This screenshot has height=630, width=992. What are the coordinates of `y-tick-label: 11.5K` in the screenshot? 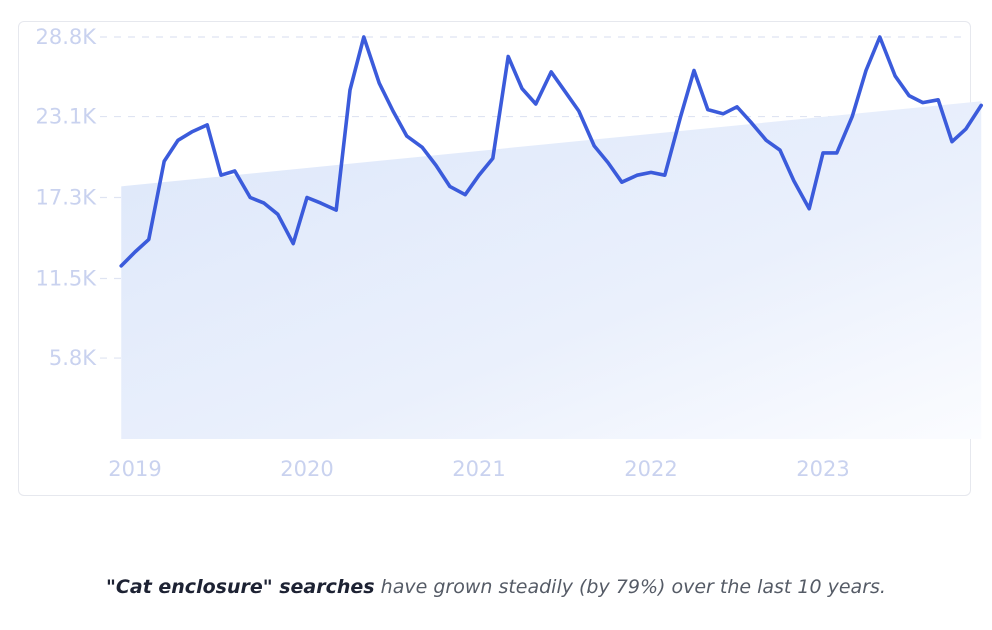 It's located at (66, 278).